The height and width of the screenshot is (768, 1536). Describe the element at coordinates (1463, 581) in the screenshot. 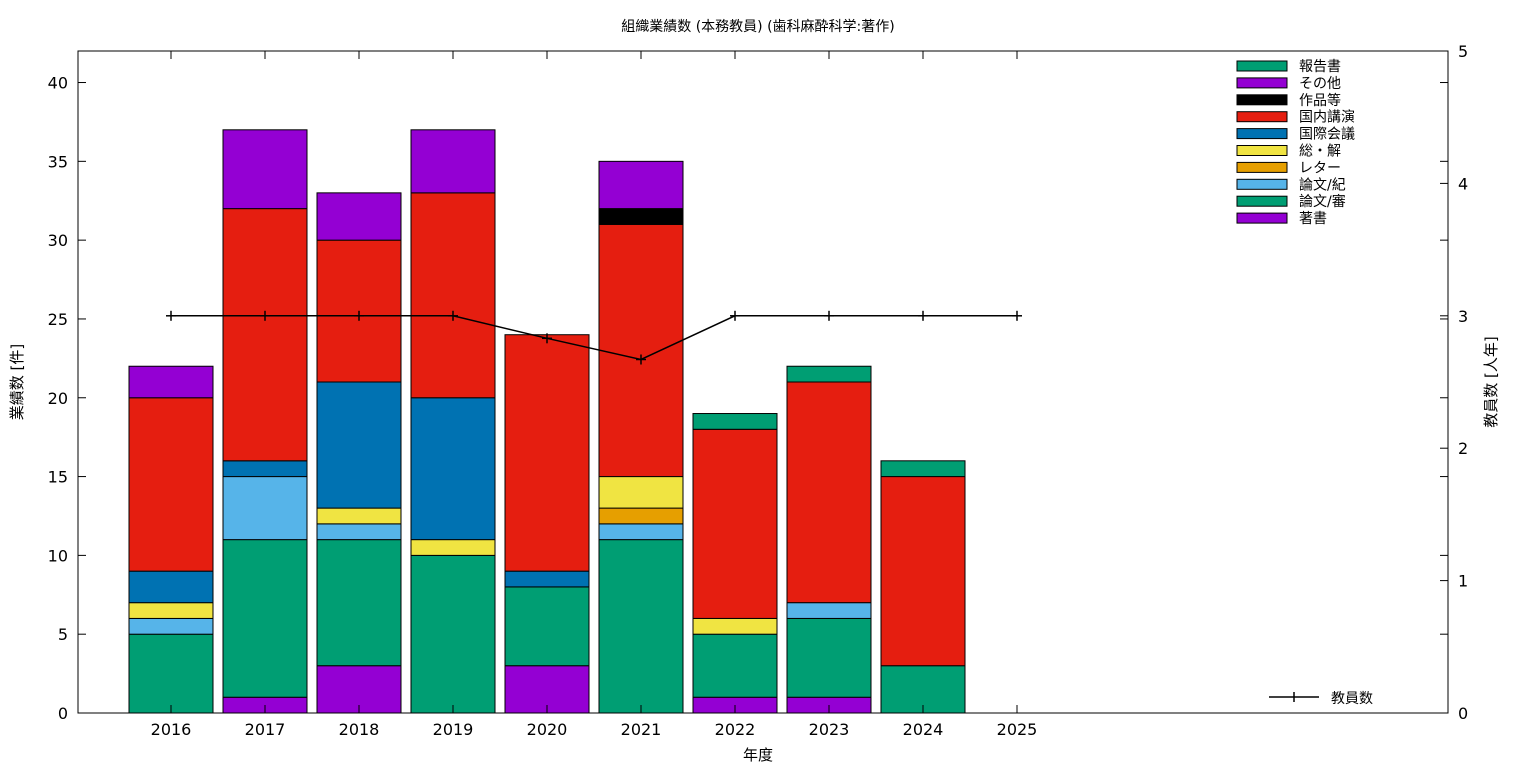

I see `y2-tick-label: 1` at that location.